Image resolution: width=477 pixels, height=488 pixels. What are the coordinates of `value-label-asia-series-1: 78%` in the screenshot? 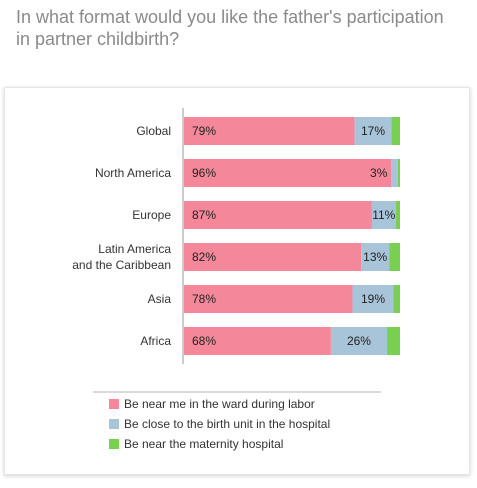 It's located at (204, 299).